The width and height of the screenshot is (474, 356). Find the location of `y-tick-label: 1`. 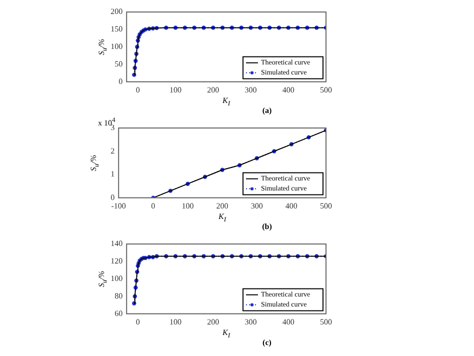

y-tick-label: 1 is located at coordinates (112, 174).